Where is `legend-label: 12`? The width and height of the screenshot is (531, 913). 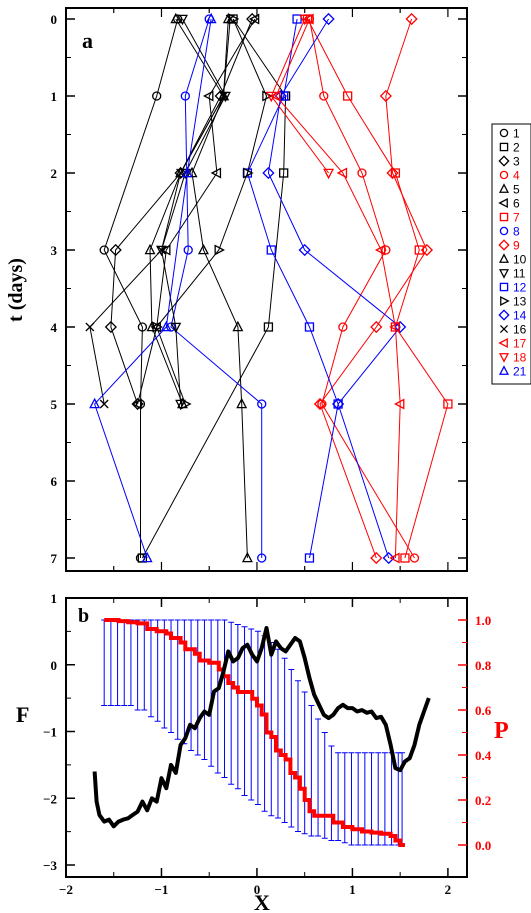 legend-label: 12 is located at coordinates (520, 288).